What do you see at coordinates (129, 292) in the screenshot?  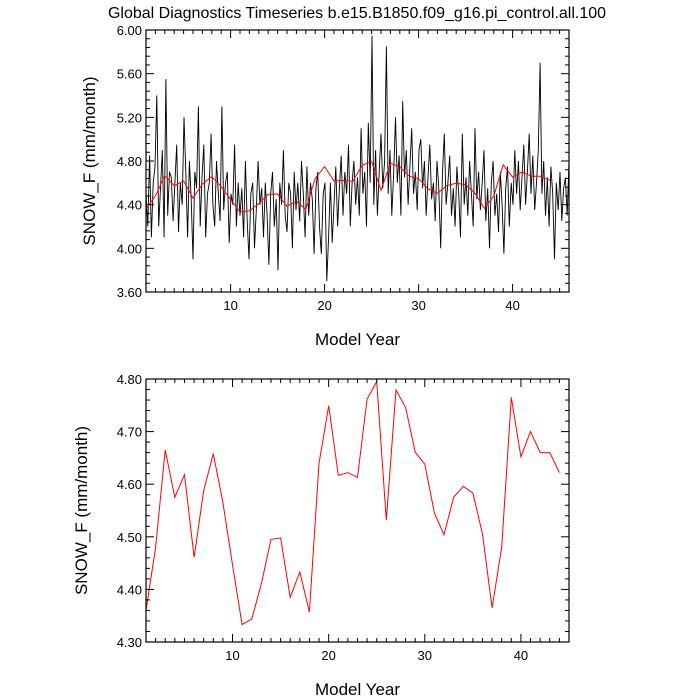 I see `y-tick-label: 3.60` at bounding box center [129, 292].